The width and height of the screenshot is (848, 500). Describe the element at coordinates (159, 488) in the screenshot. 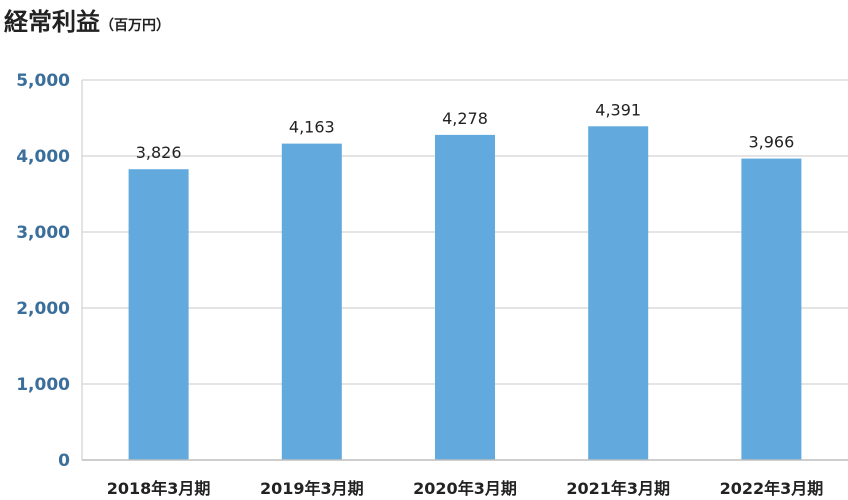

I see `x-tick-label: 2018年3月期` at that location.